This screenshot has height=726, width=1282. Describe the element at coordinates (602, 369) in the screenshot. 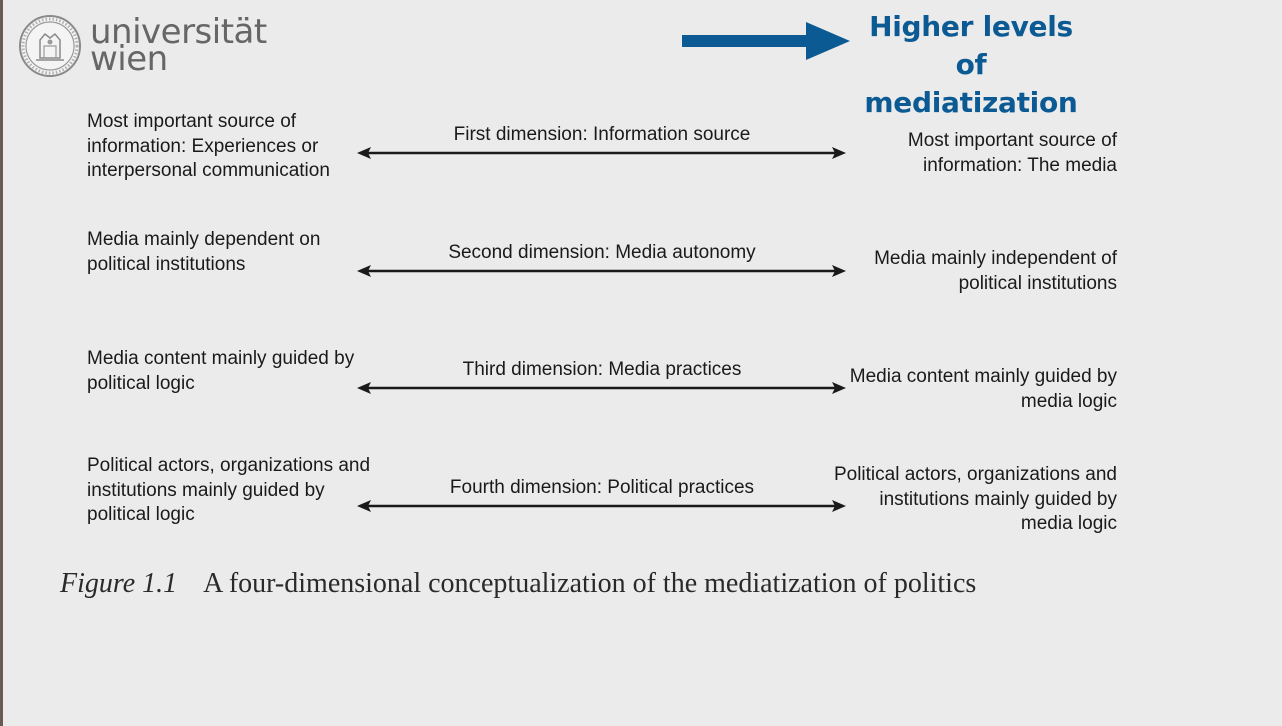

I see `dimension-3-label: Third dimension: Media practices` at that location.